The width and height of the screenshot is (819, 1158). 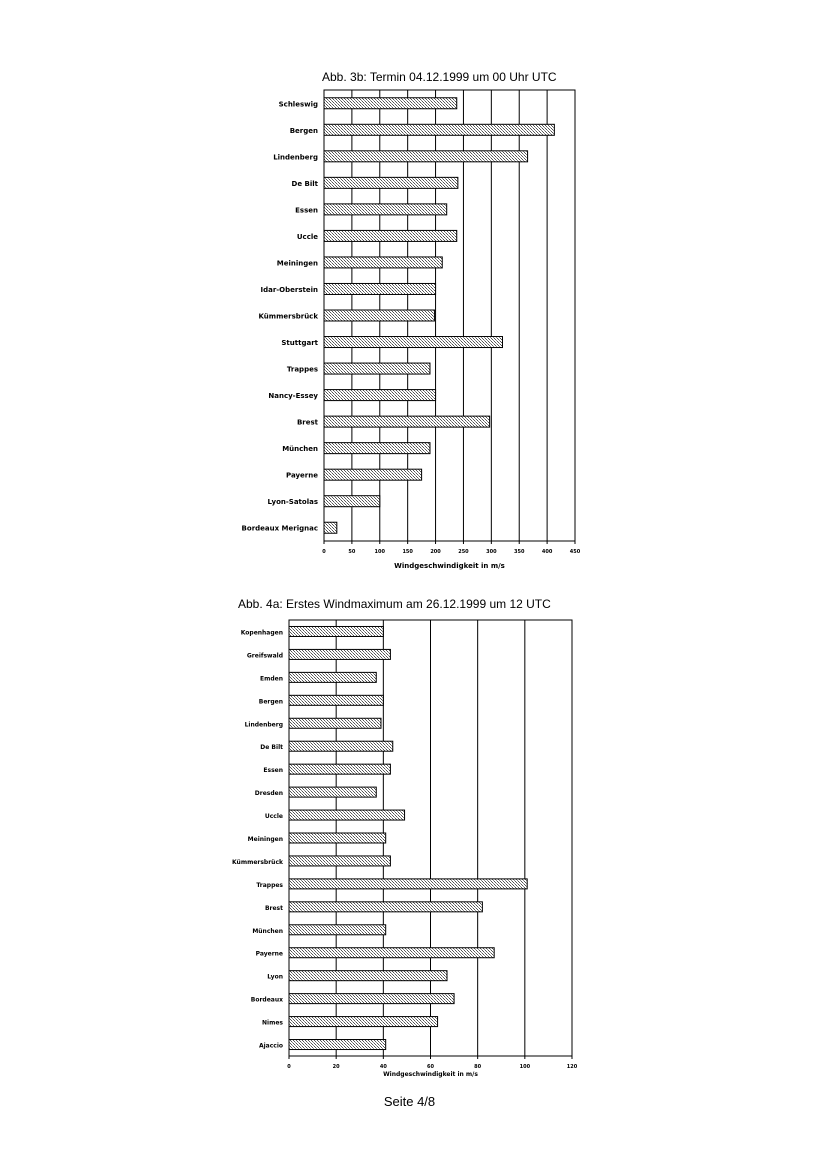 I want to click on category-label: Stuttgart, so click(x=299, y=343).